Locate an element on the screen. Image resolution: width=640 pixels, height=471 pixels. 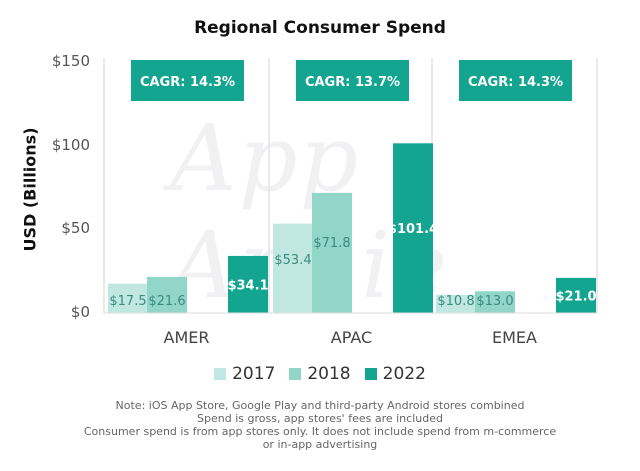
legend-item: 2018 is located at coordinates (320, 374).